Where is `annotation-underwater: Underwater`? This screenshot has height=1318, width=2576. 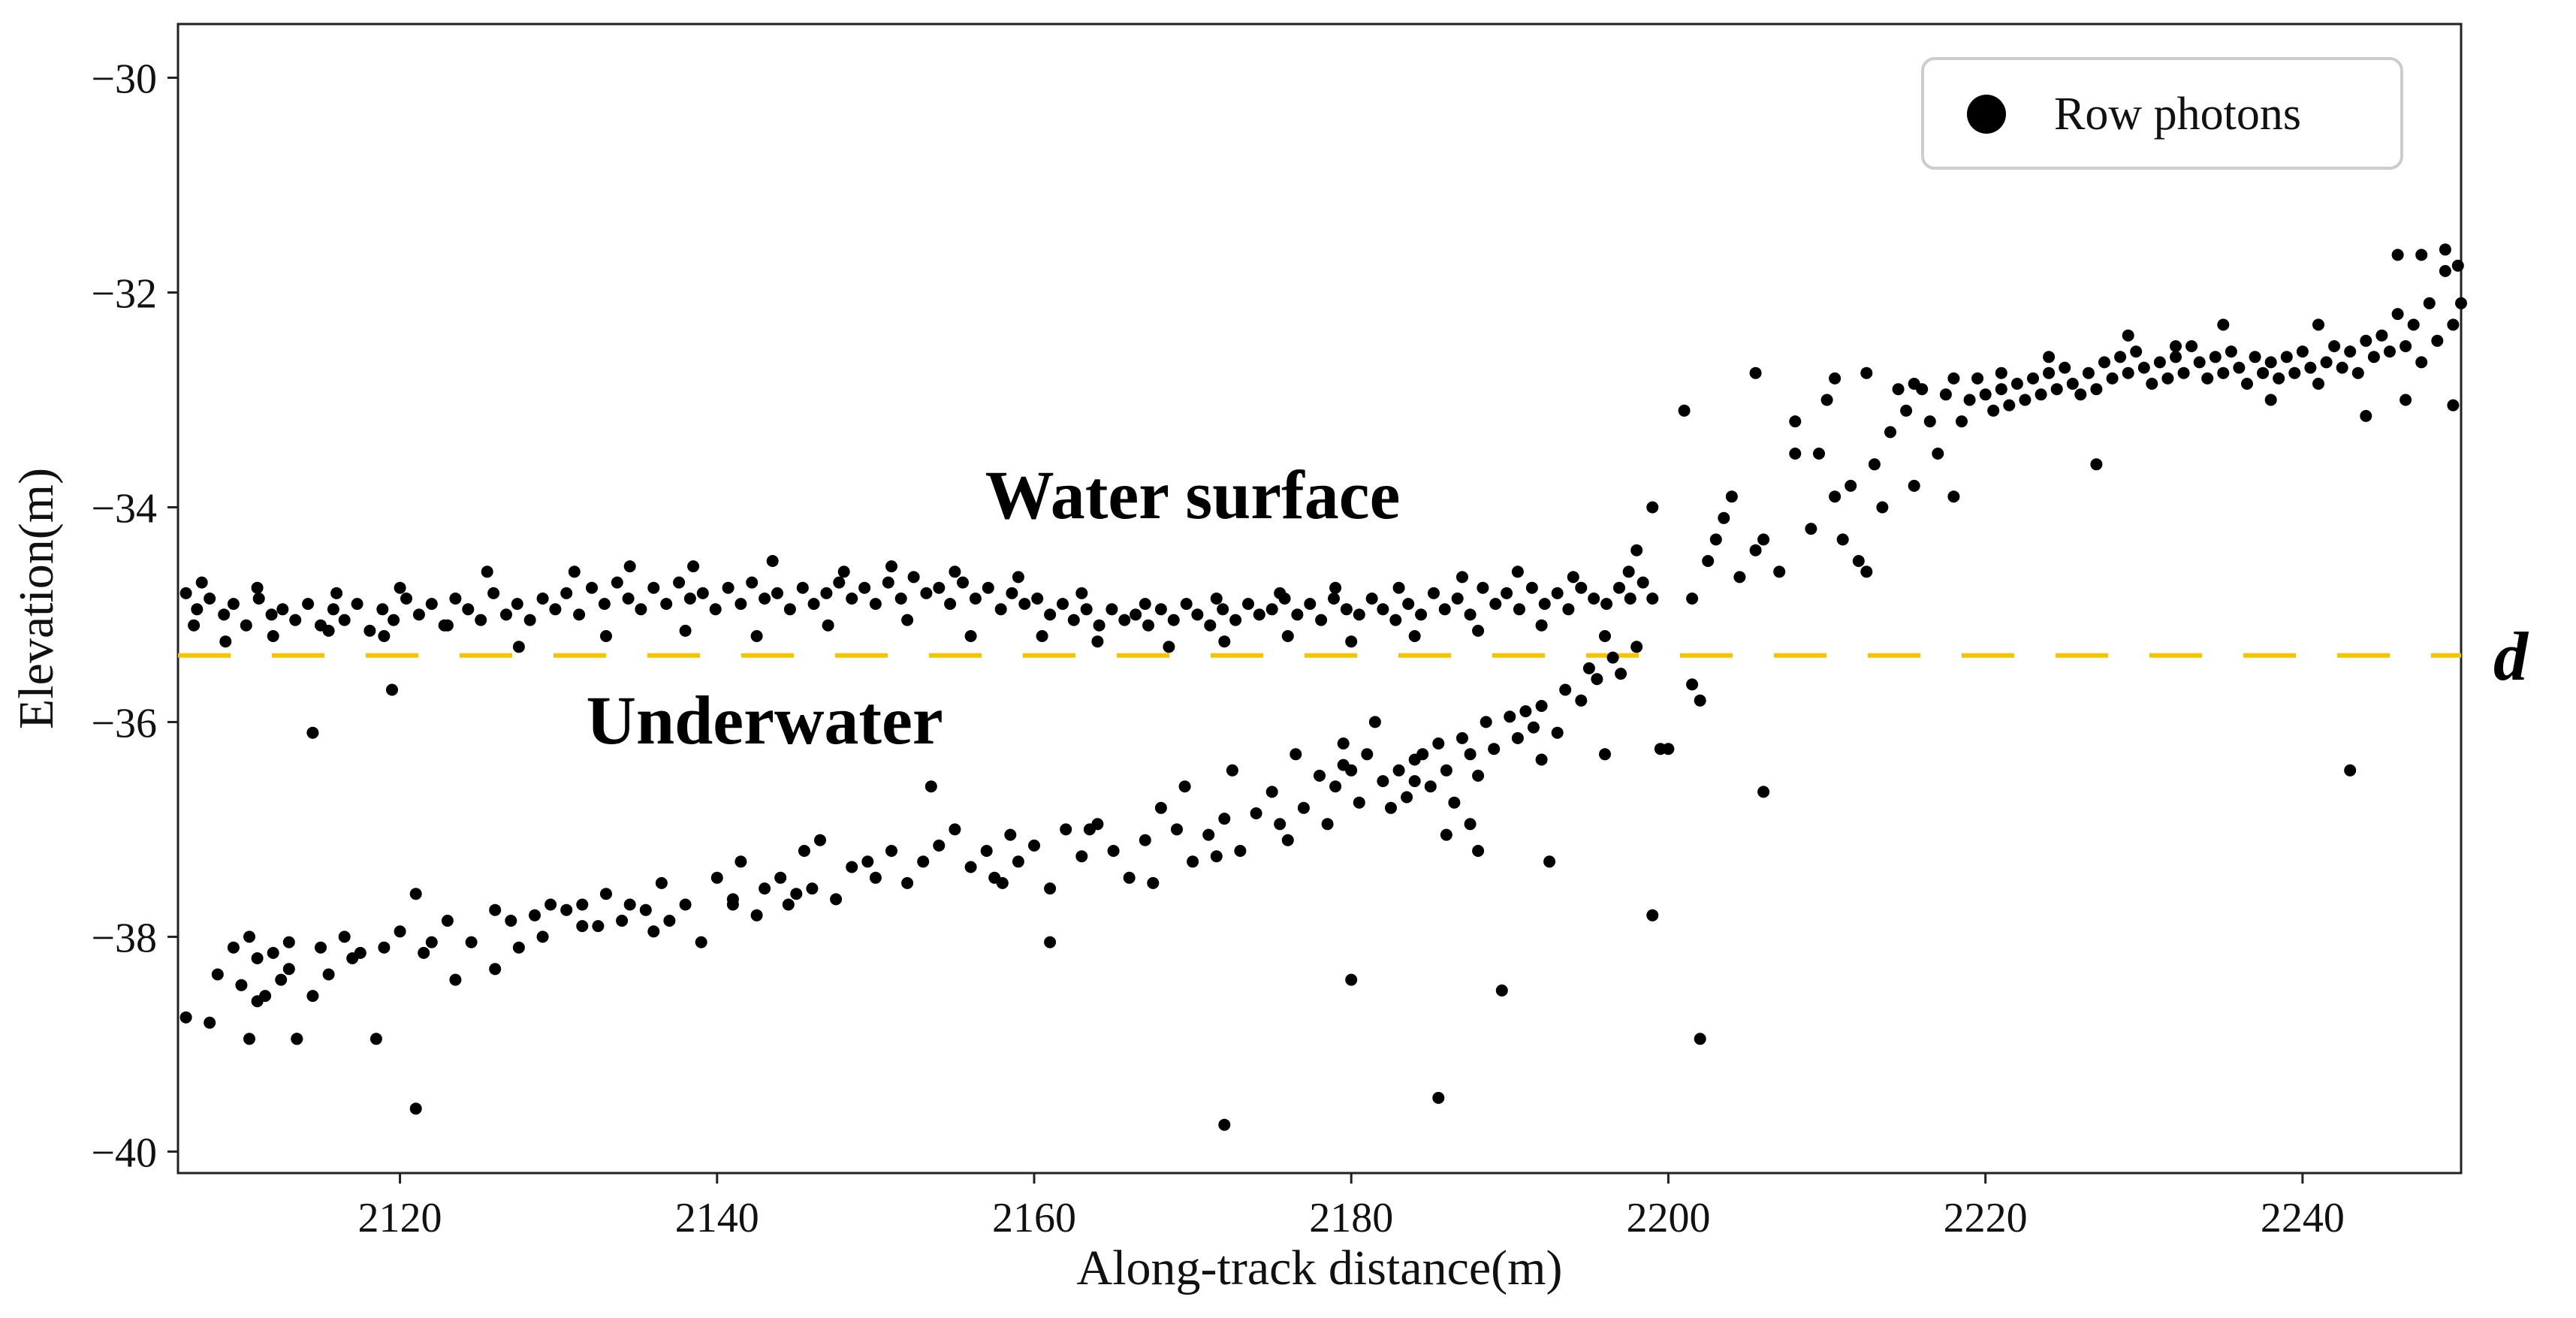
annotation-underwater: Underwater is located at coordinates (765, 720).